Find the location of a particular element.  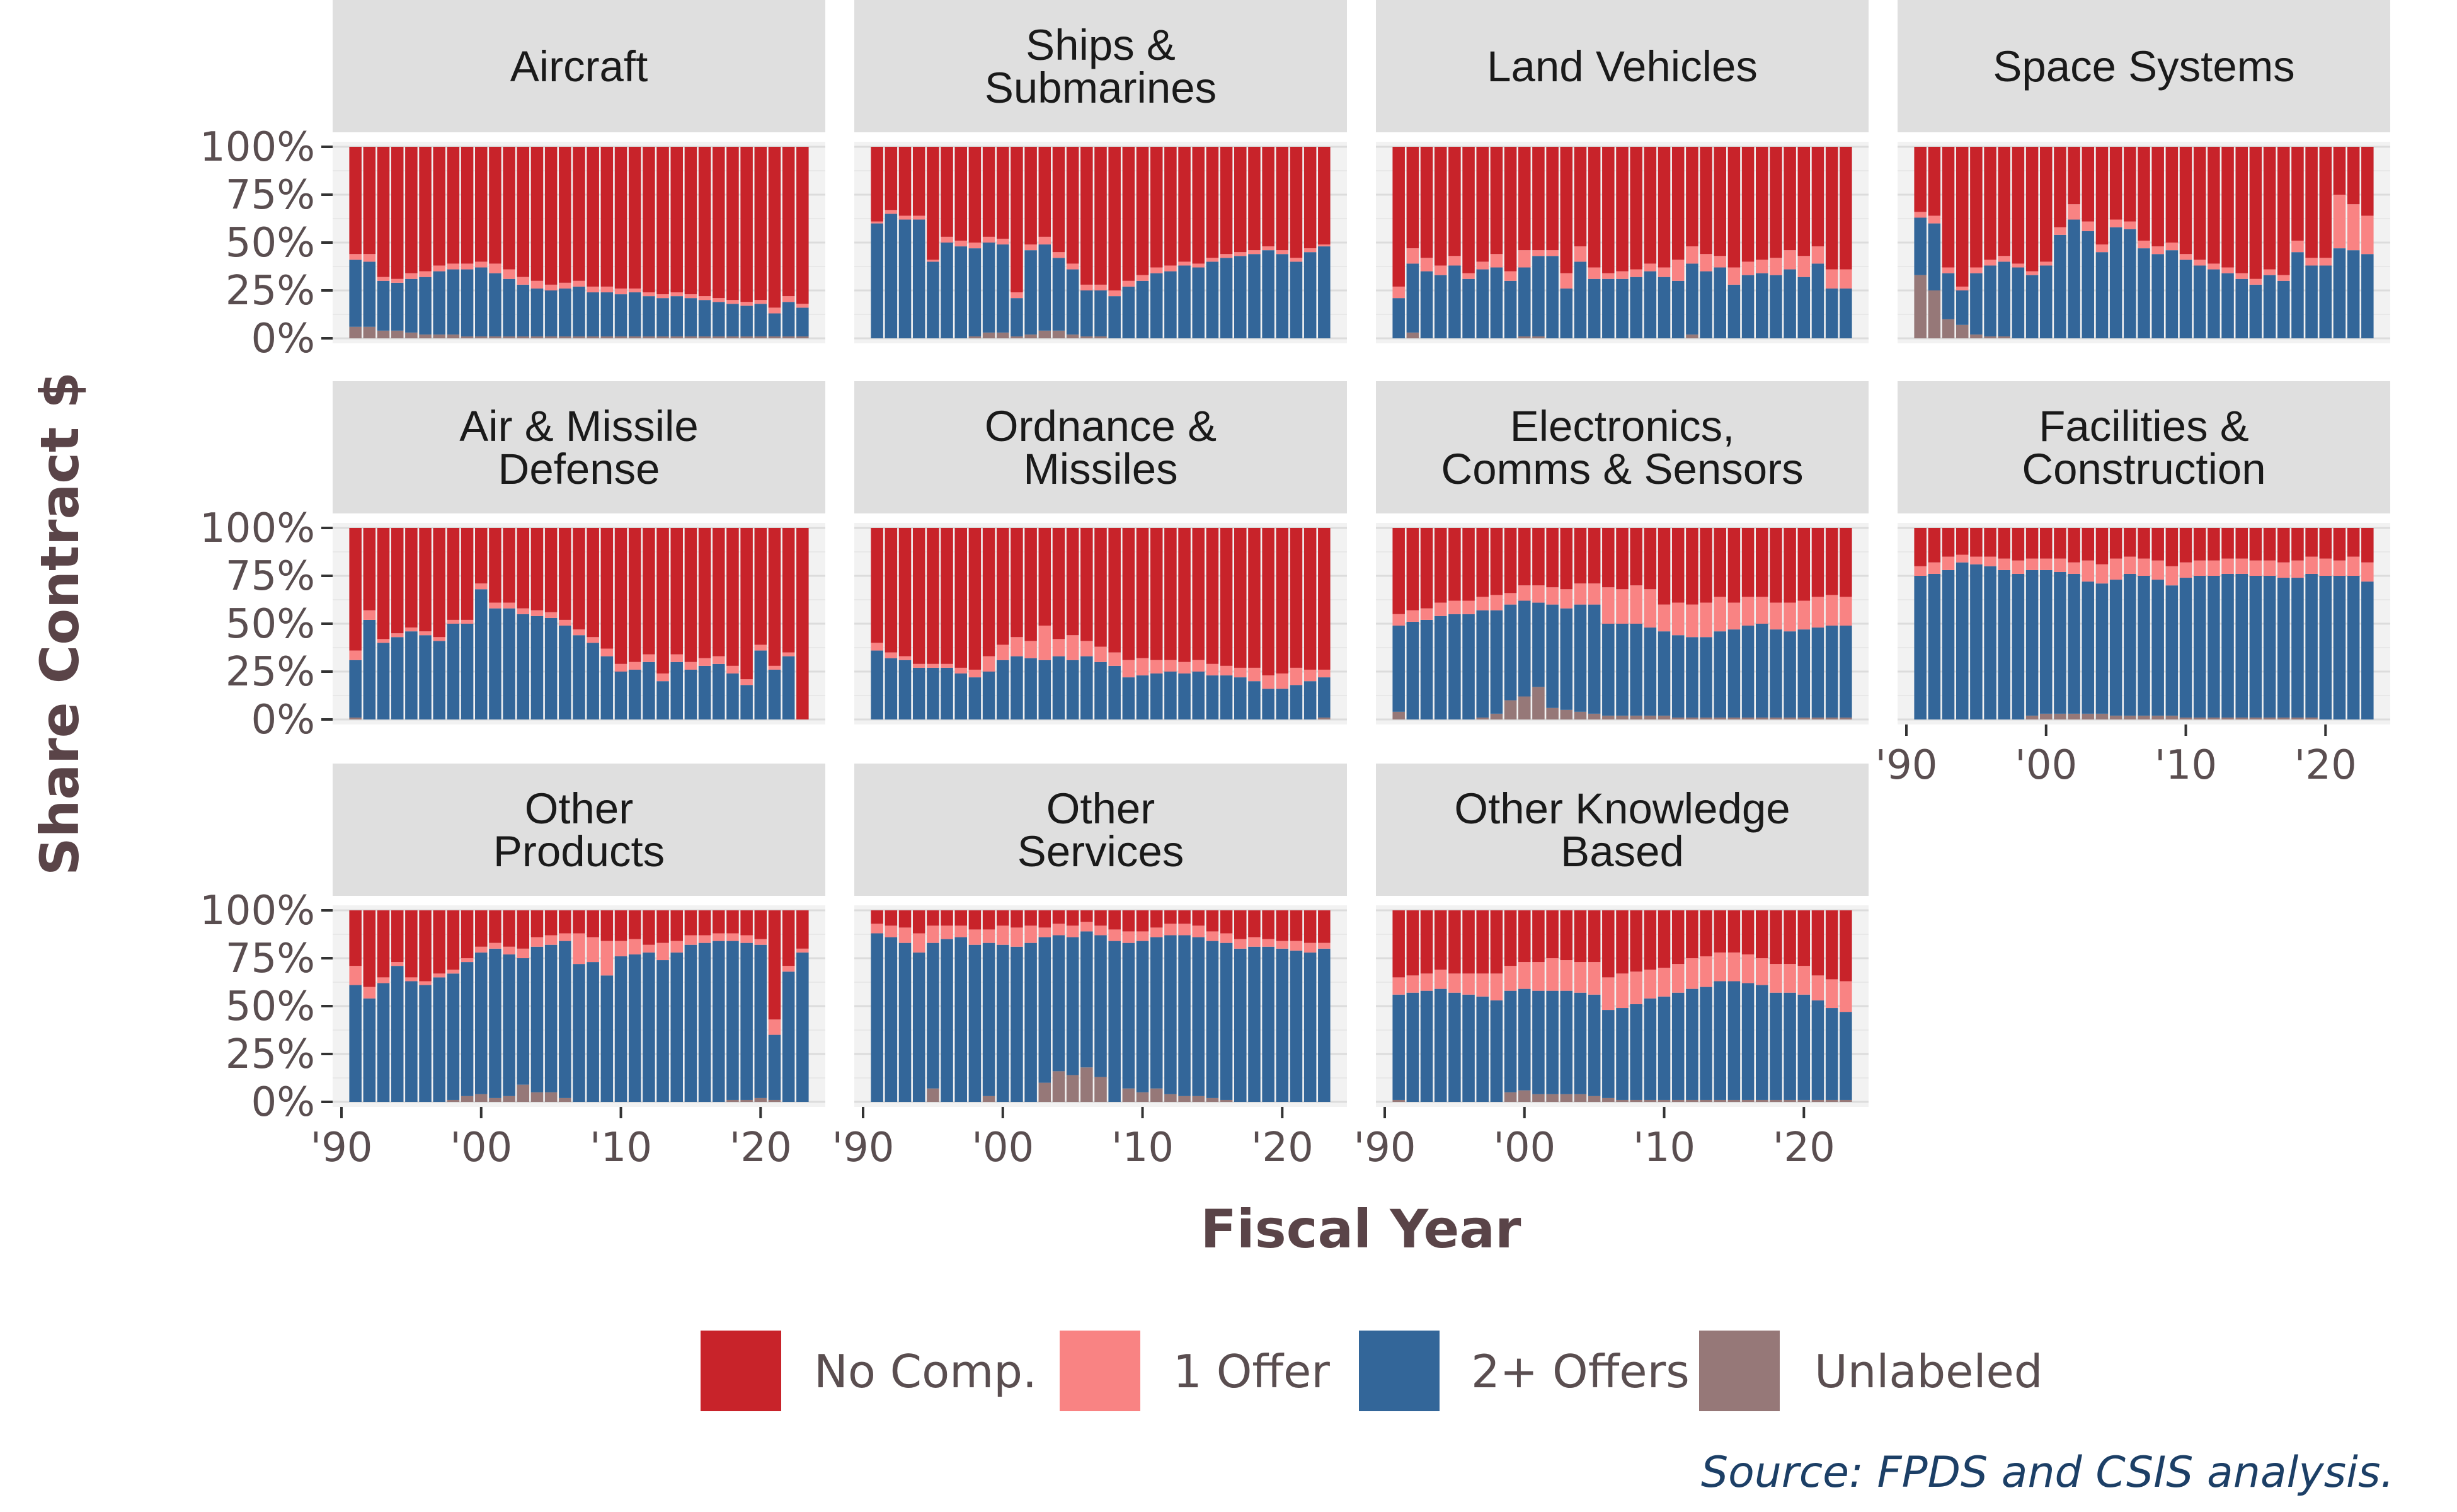

facet-title: Facilities & is located at coordinates (2144, 426).